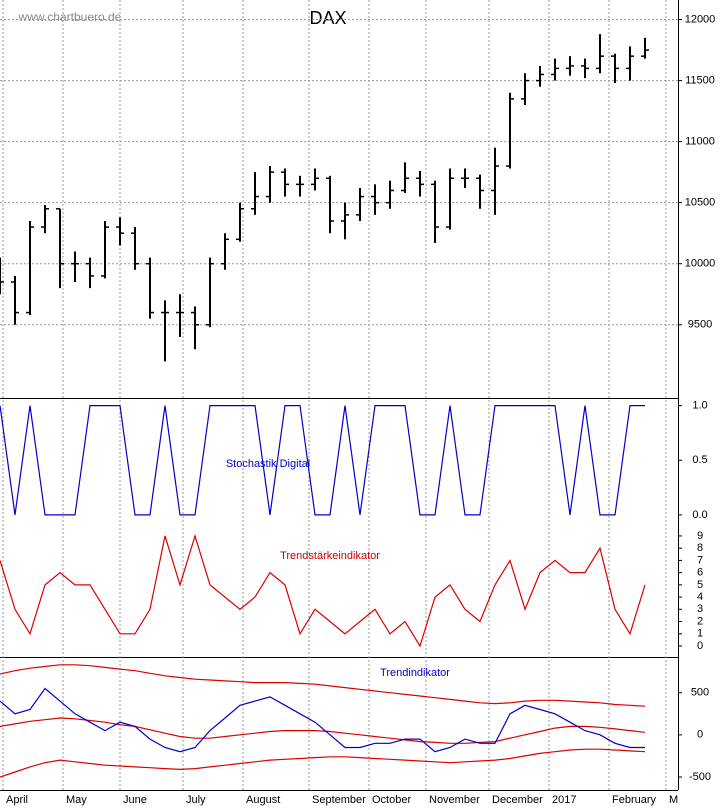 This screenshot has width=723, height=812. What do you see at coordinates (700, 597) in the screenshot?
I see `y-tick-label: 4` at bounding box center [700, 597].